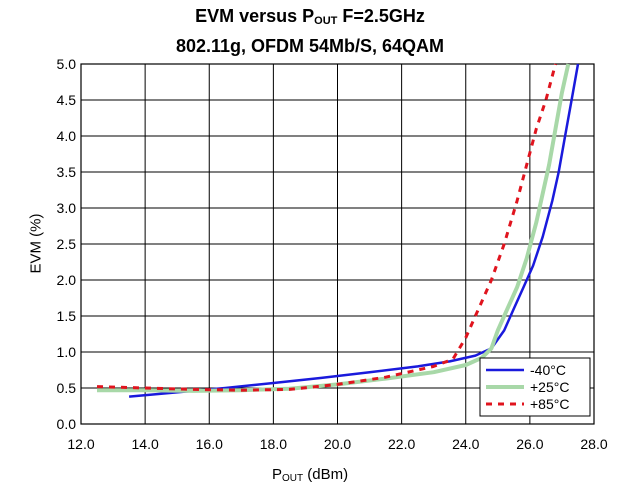 The height and width of the screenshot is (496, 620). What do you see at coordinates (67, 352) in the screenshot?
I see `y-tick-label: 1.0` at bounding box center [67, 352].